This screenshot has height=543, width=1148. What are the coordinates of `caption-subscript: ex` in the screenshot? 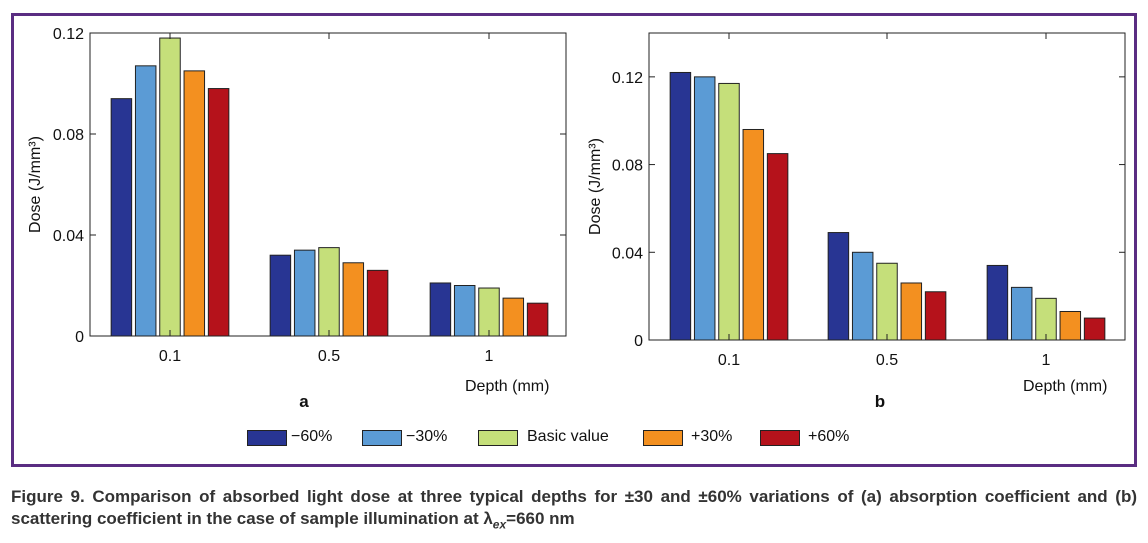 It's located at (499, 524).